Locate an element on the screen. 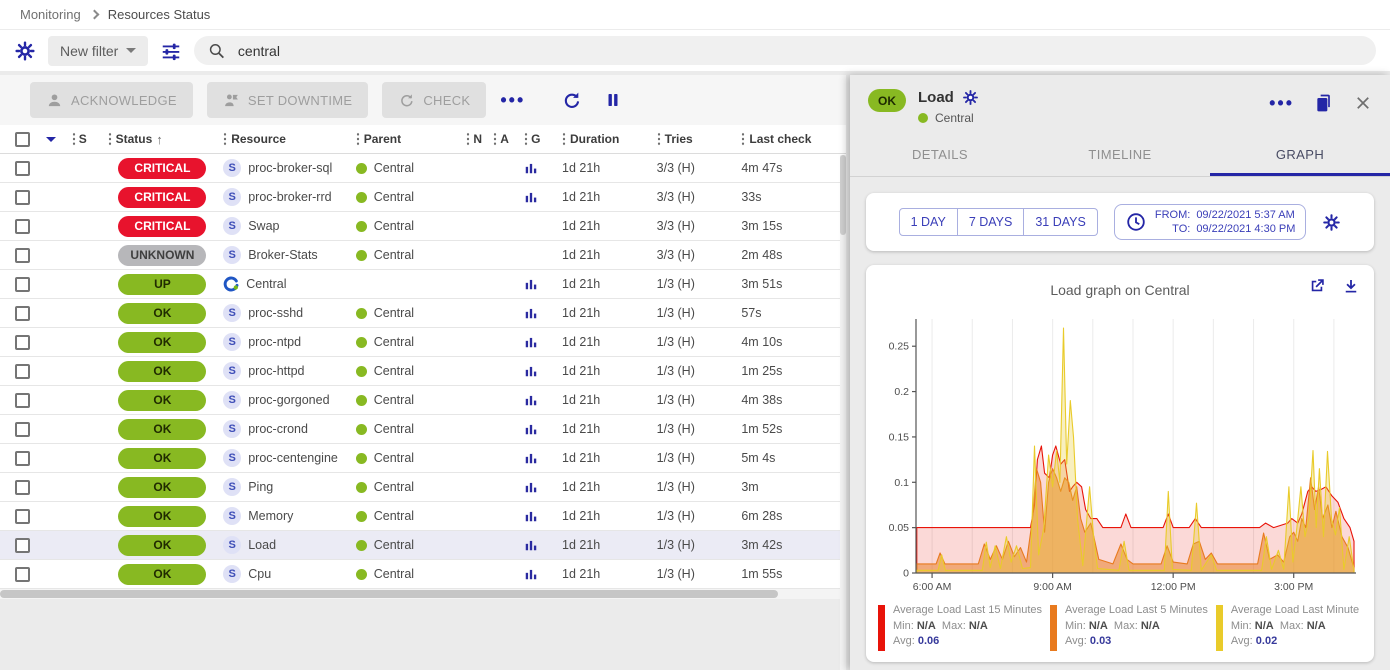  refresh-button is located at coordinates (571, 100).